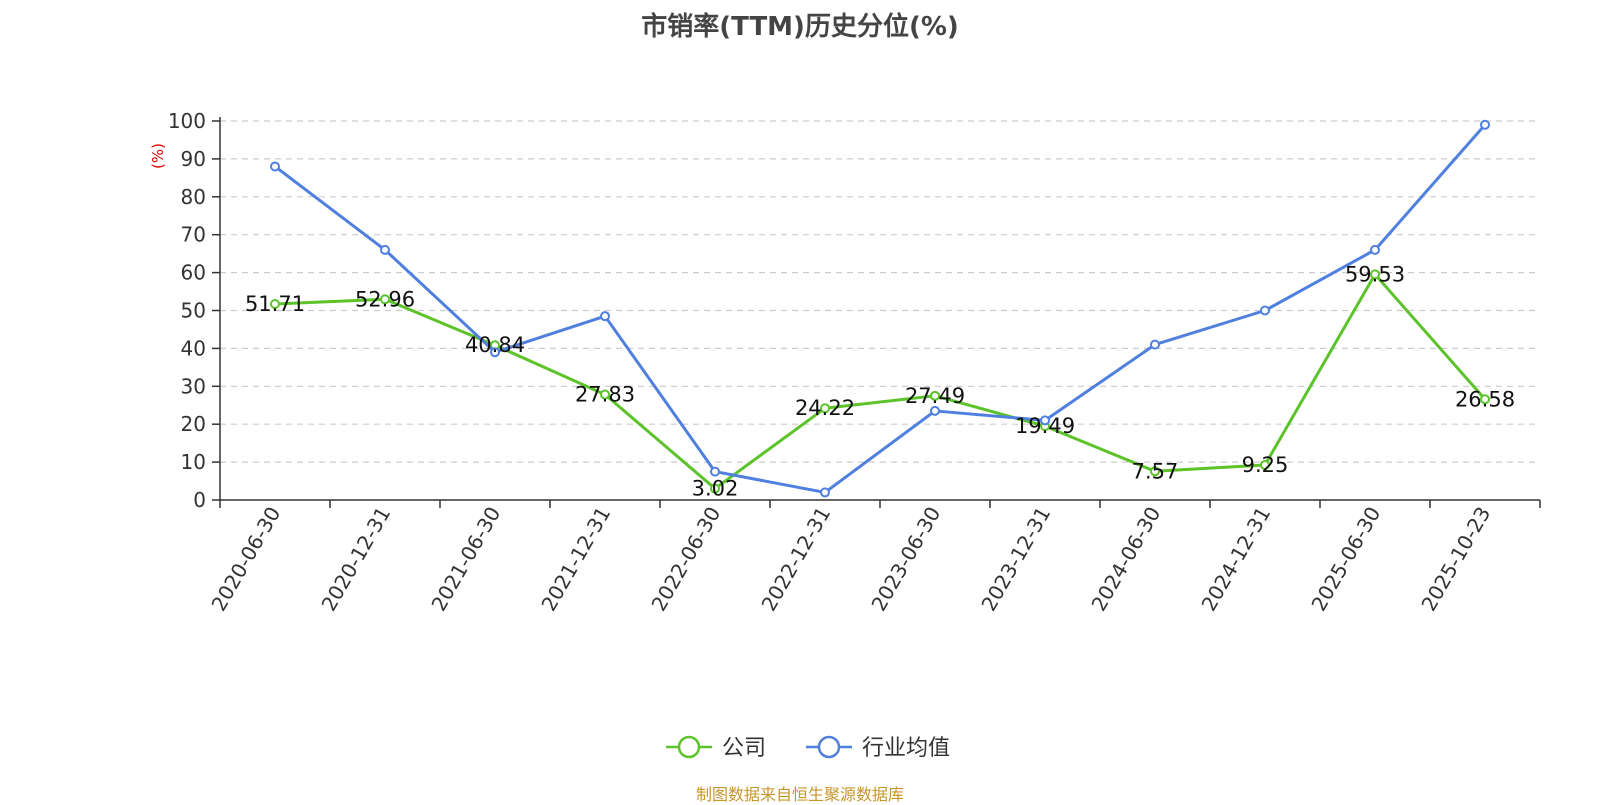 The image size is (1600, 805). Describe the element at coordinates (905, 559) in the screenshot. I see `x-tick-label: 2023-06-30` at that location.